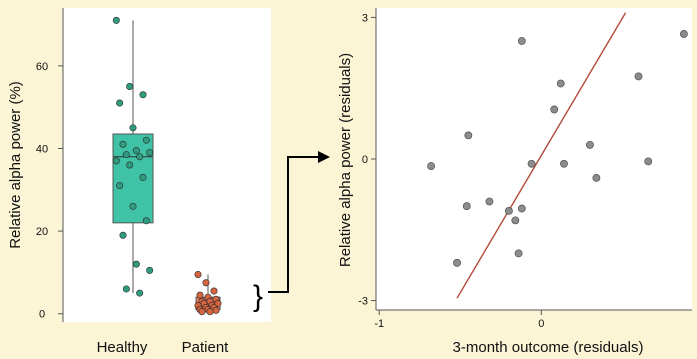 The image size is (697, 359). What do you see at coordinates (15, 165) in the screenshot?
I see `boxplot-y-label: Relative alpha power (%)` at bounding box center [15, 165].